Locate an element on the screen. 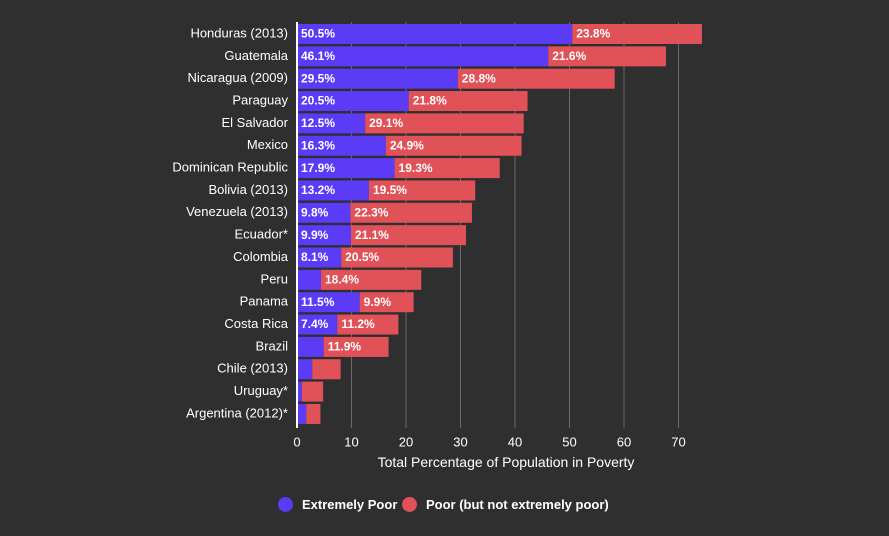 The height and width of the screenshot is (536, 889). data-label-brazil-poor-but-not-extremely-poor: 11.9% is located at coordinates (345, 347).